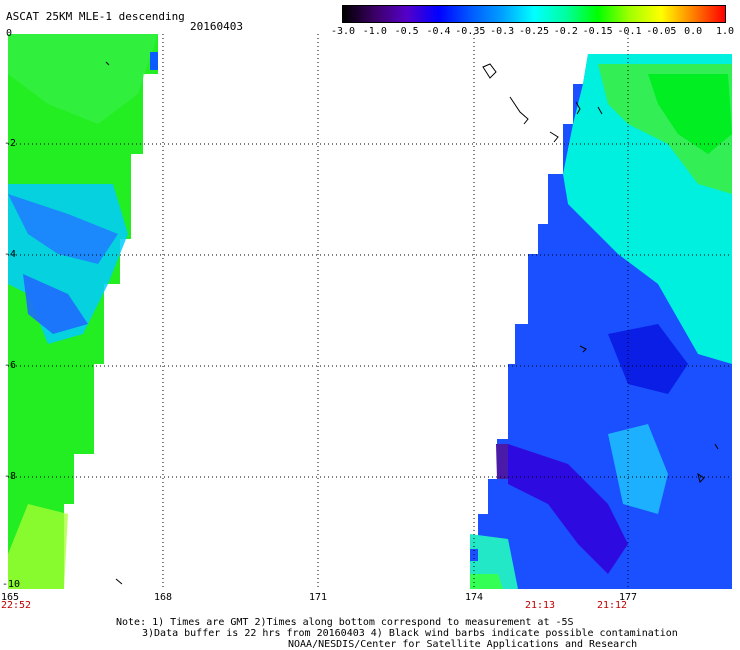 The height and width of the screenshot is (650, 740). Describe the element at coordinates (343, 31) in the screenshot. I see `color-scale-label: -3.0` at that location.